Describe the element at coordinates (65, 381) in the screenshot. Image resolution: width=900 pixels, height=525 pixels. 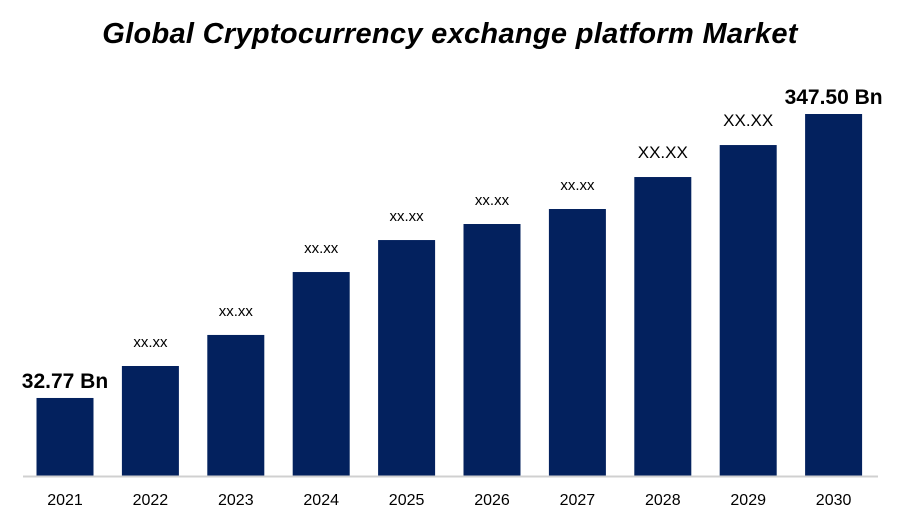
I see `data-label: 32.77 Bn` at that location.